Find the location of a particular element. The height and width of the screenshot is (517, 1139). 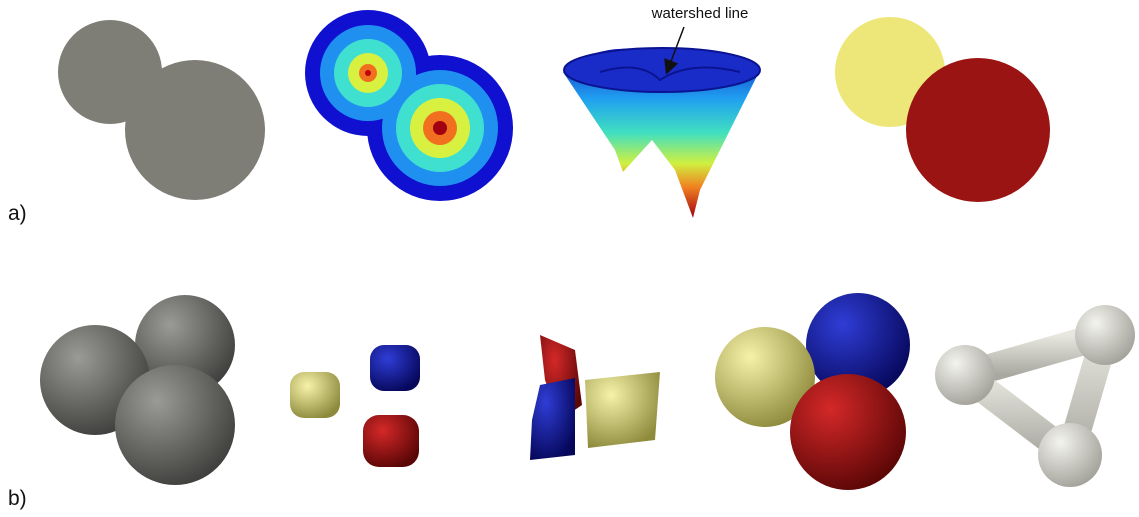

labeled-particles is located at coordinates (812, 391).